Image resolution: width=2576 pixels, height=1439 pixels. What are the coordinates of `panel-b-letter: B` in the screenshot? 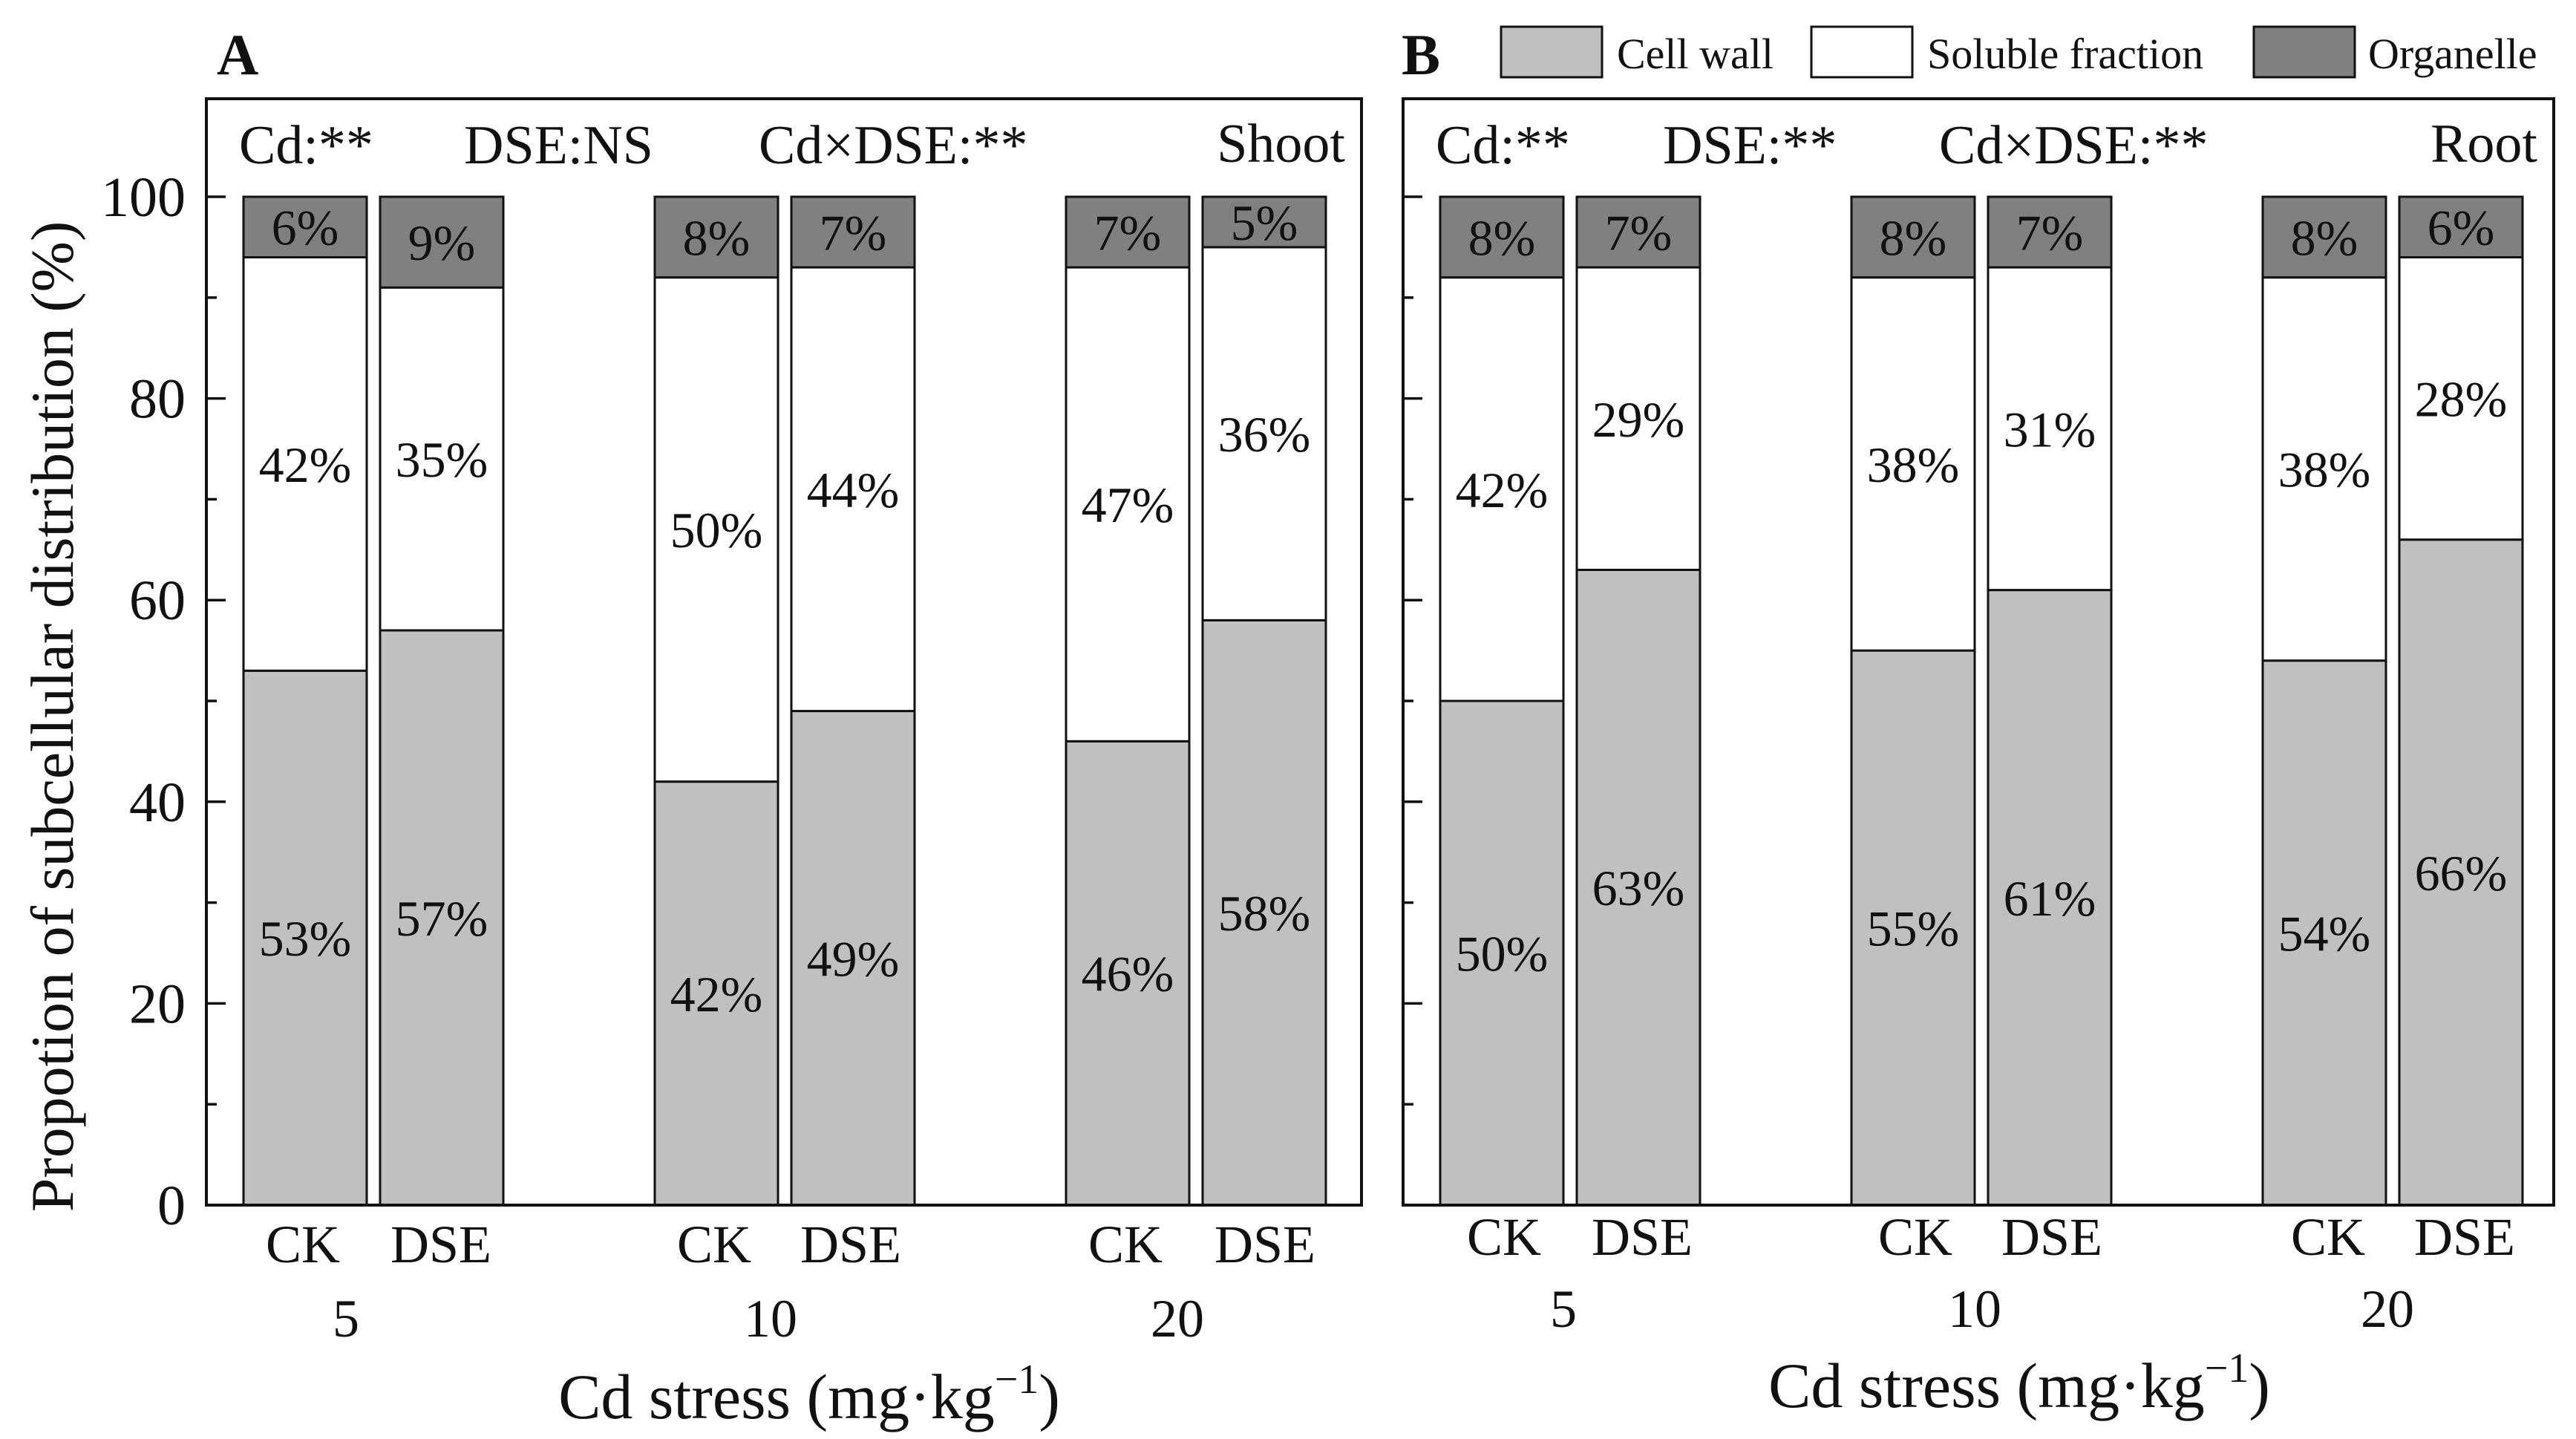 It's located at (1421, 54).